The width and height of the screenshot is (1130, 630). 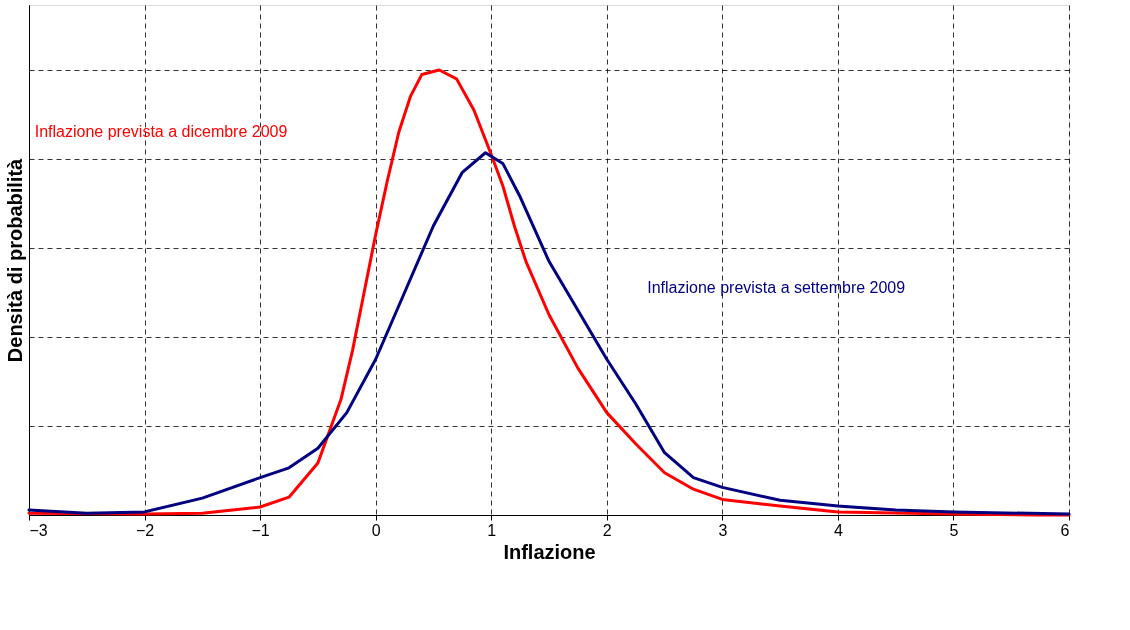 I want to click on x-tick-label: 6, so click(x=1065, y=530).